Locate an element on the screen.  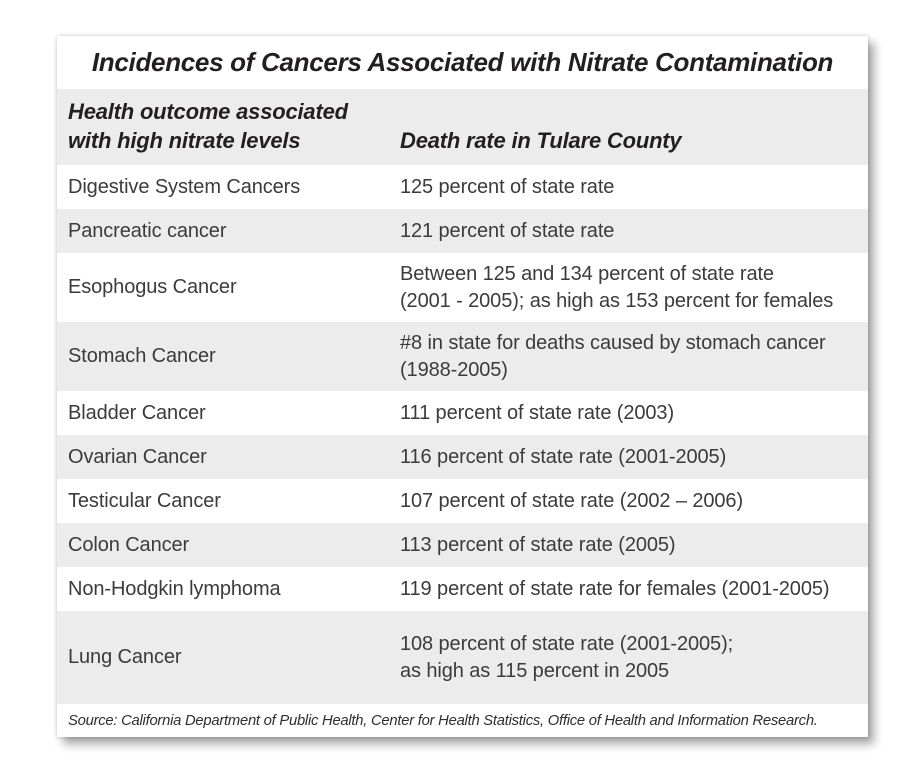
rate-line: 111 percent of state rate (2003) is located at coordinates (537, 412).